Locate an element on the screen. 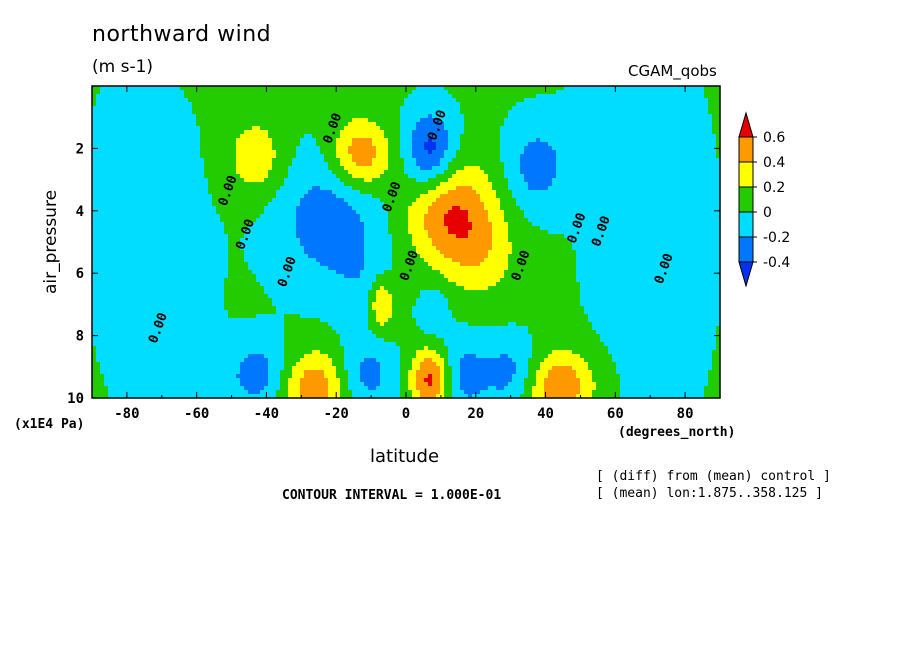  y-tick-label: 6 is located at coordinates (80, 274).